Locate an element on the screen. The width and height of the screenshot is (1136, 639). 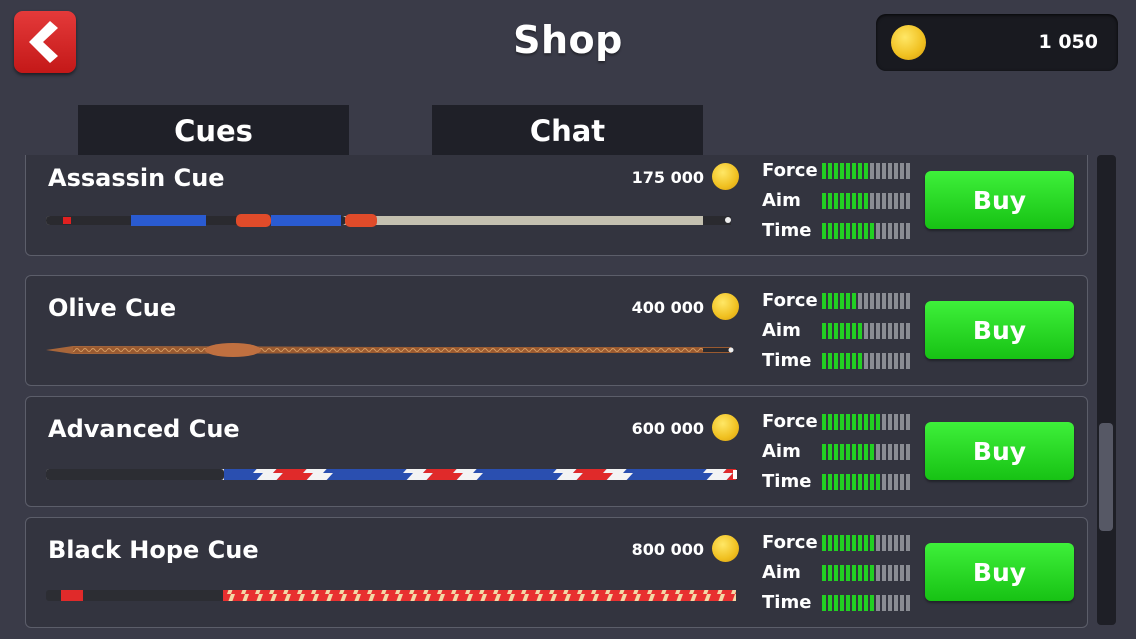
tab-chat: Chat is located at coordinates (567, 130).